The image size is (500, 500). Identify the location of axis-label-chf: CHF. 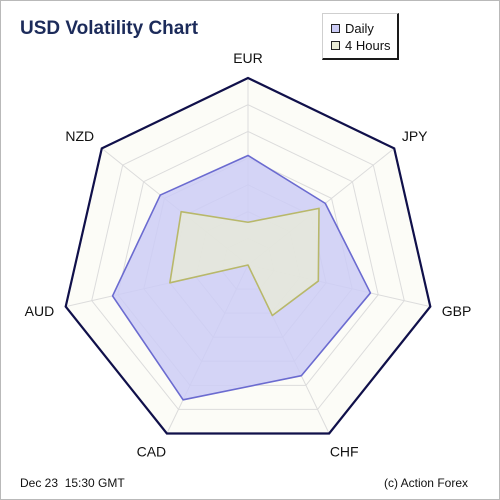
(344, 452).